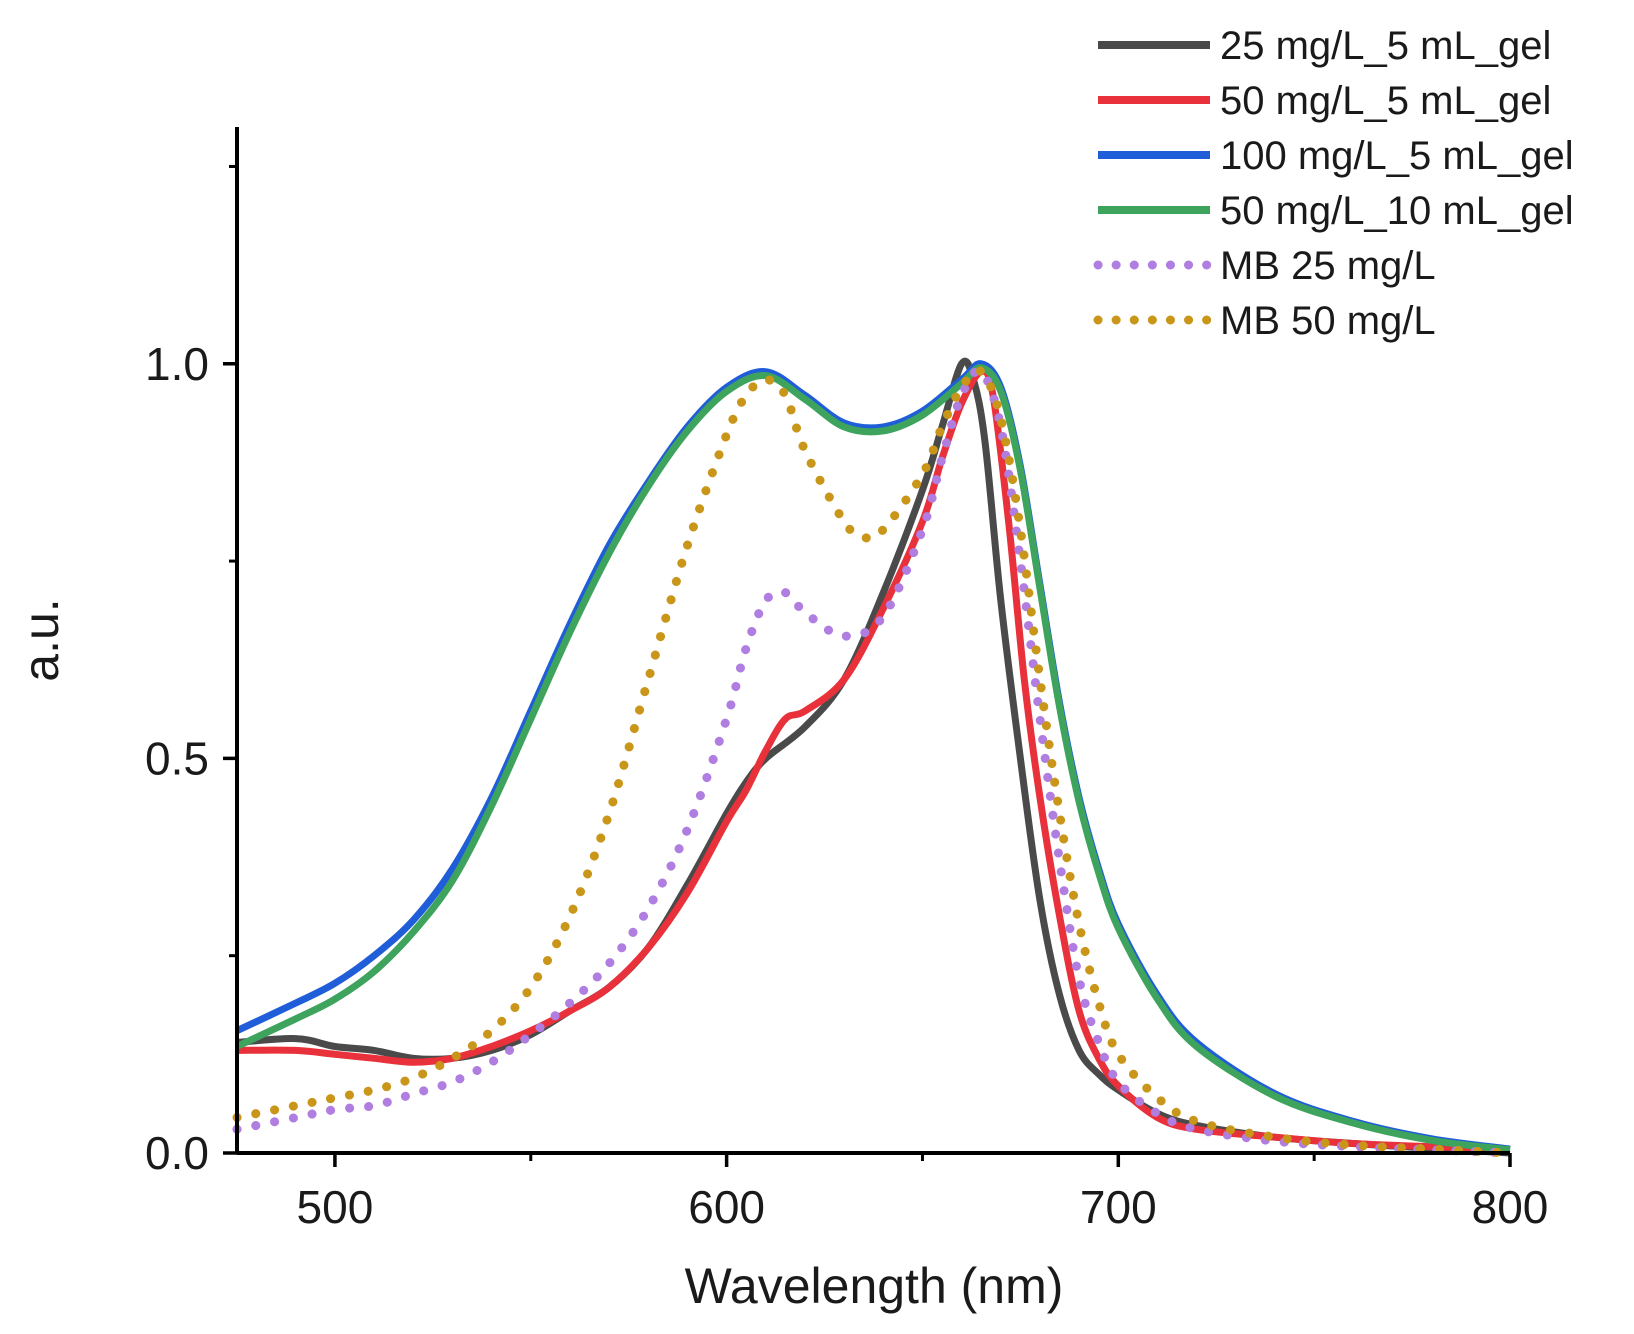 The image size is (1634, 1334). Describe the element at coordinates (1328, 266) in the screenshot. I see `legend-label-5: MB 25 mg/L` at that location.